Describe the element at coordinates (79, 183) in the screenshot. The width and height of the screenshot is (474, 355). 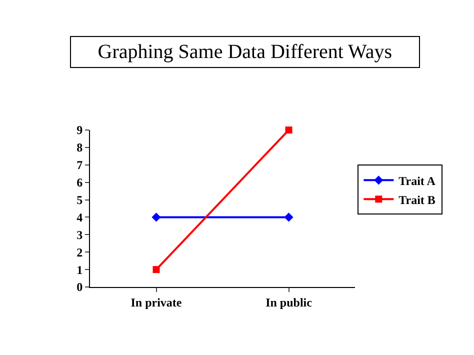
I see `y-tick-label: 6` at that location.